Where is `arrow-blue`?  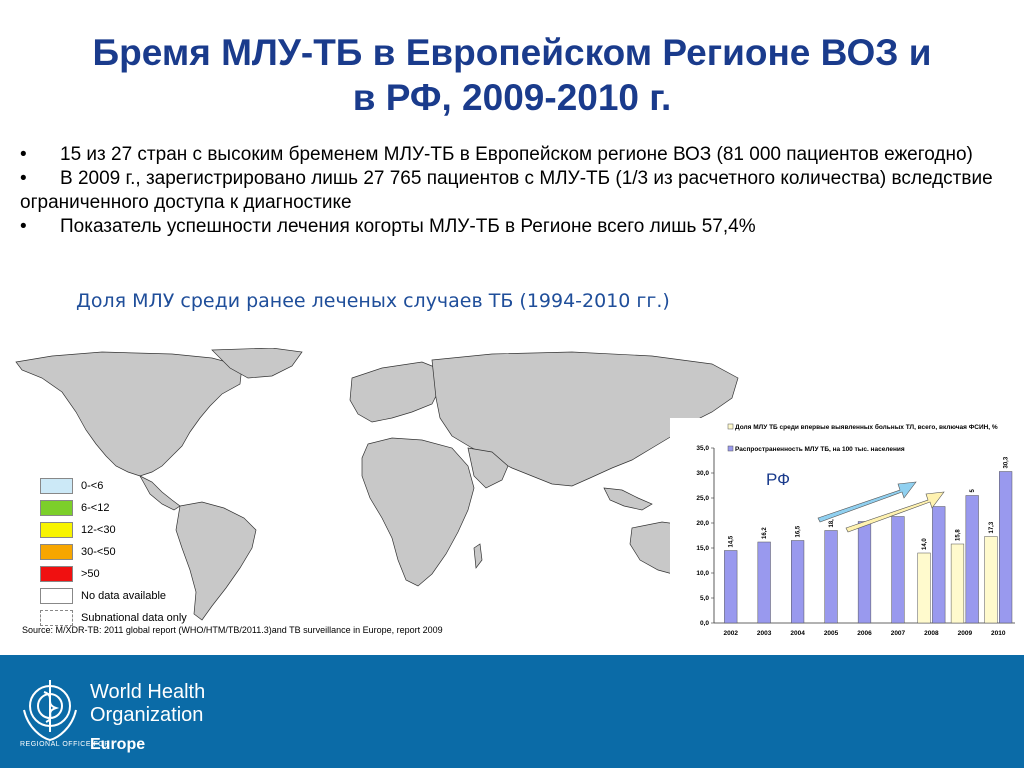 arrow-blue is located at coordinates (867, 502).